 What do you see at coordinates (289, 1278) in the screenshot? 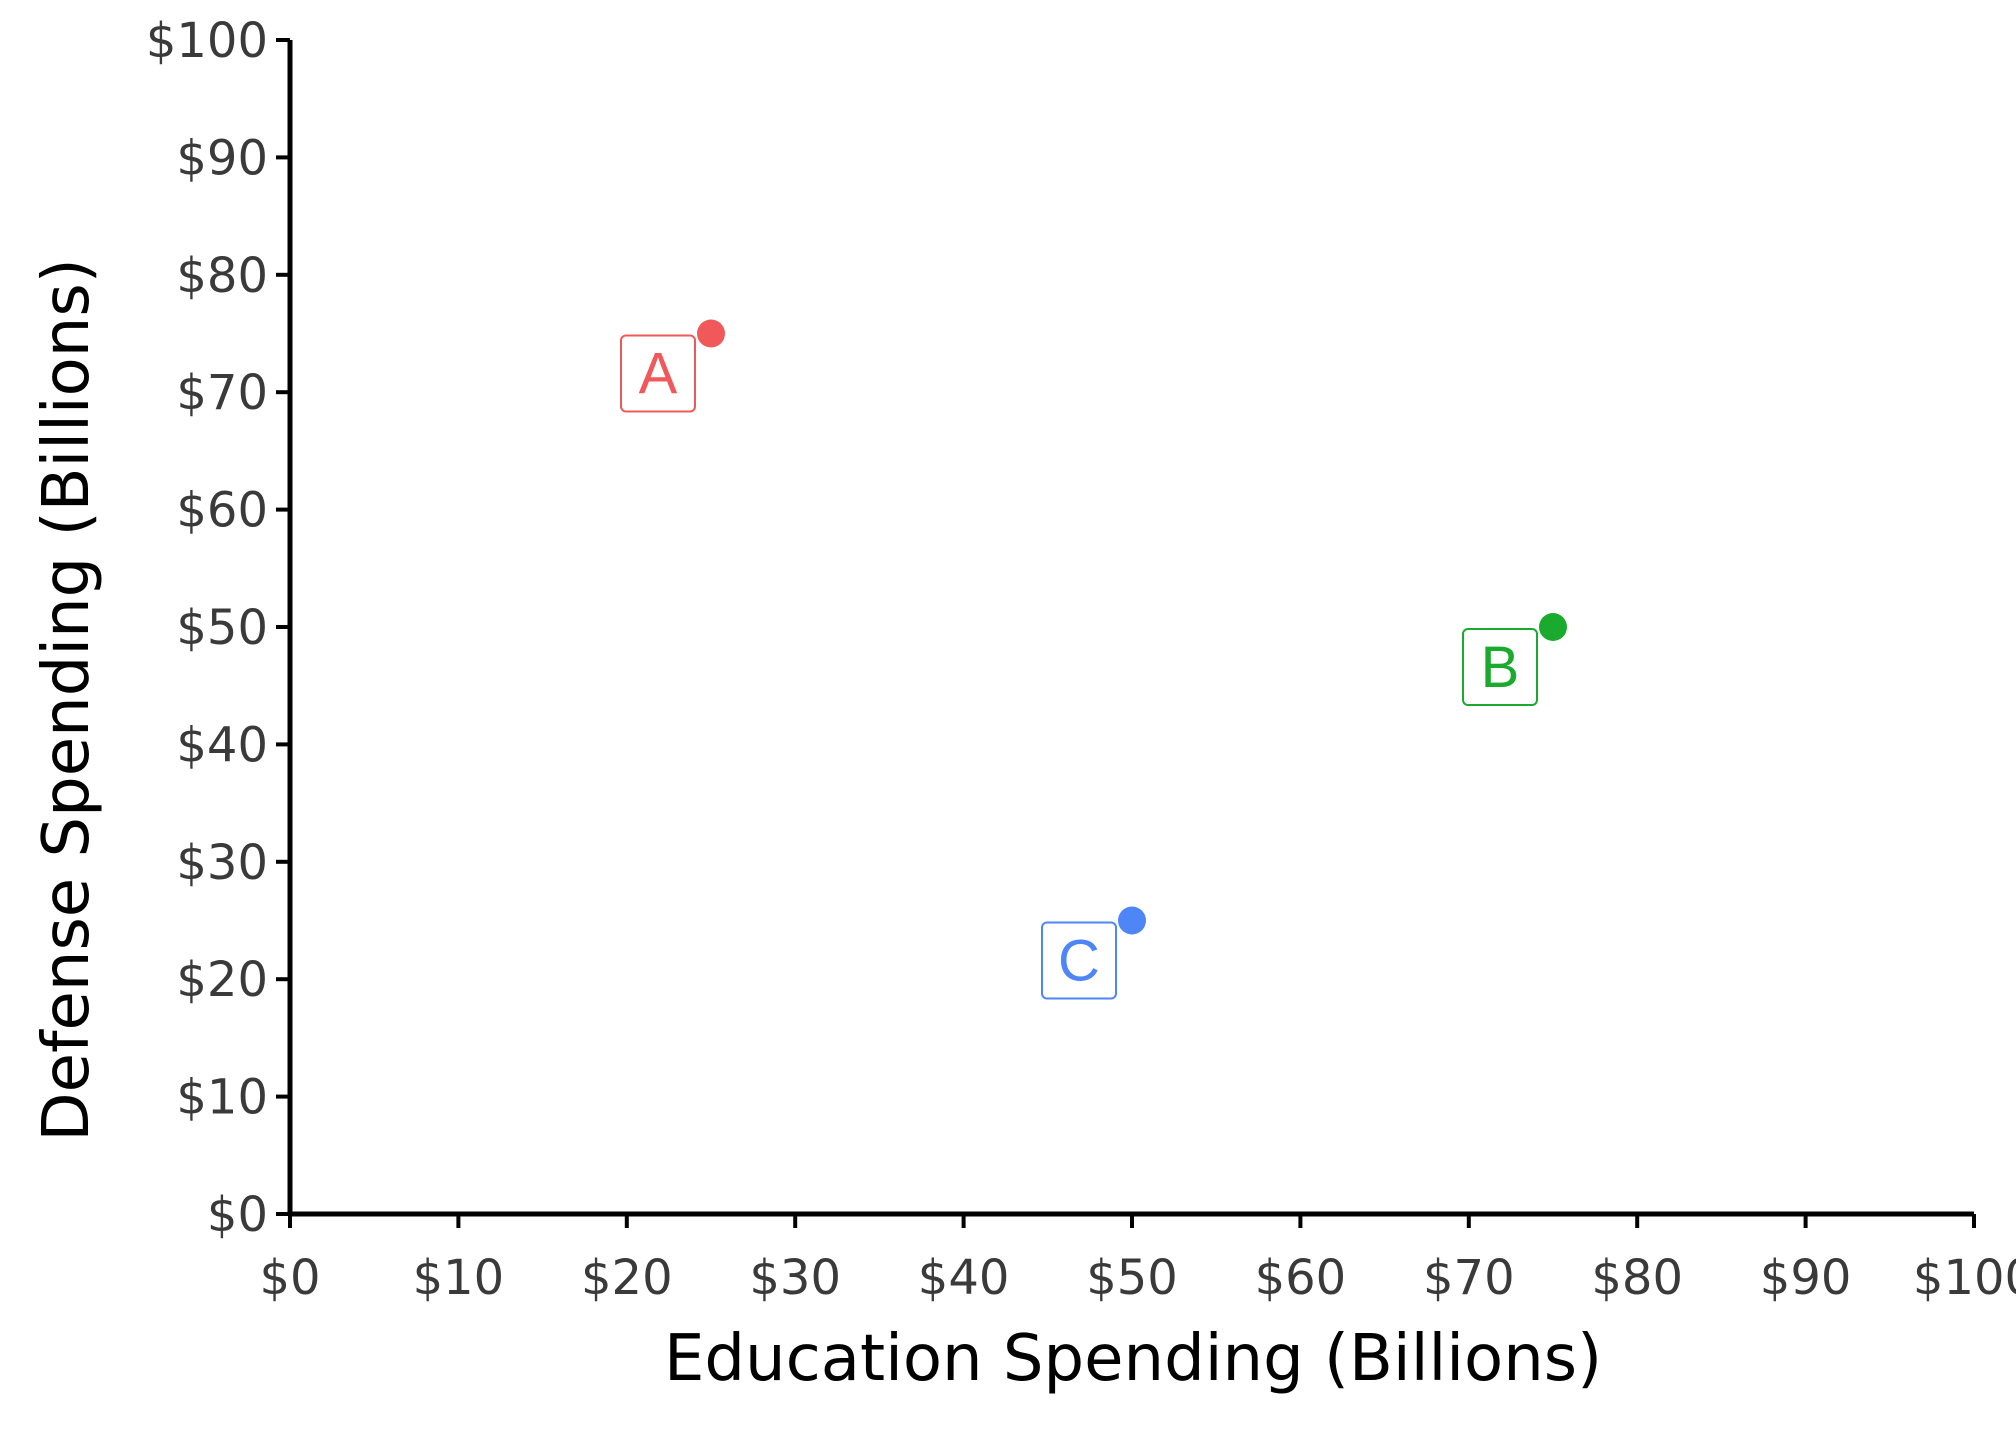
I see `x-tick-label: $0` at bounding box center [289, 1278].